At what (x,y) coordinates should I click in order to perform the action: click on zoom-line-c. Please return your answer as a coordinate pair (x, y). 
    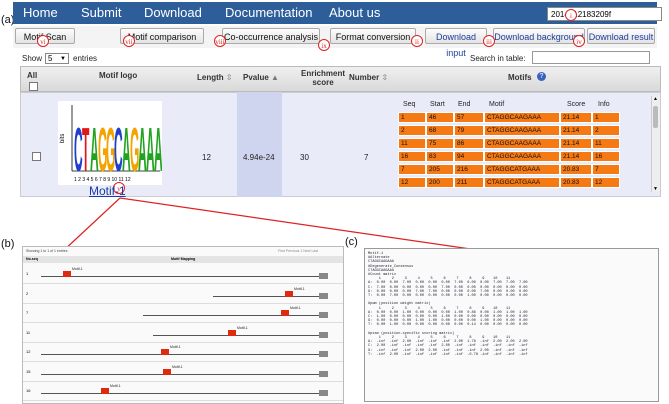
    Looking at the image, I should click on (312, 226).